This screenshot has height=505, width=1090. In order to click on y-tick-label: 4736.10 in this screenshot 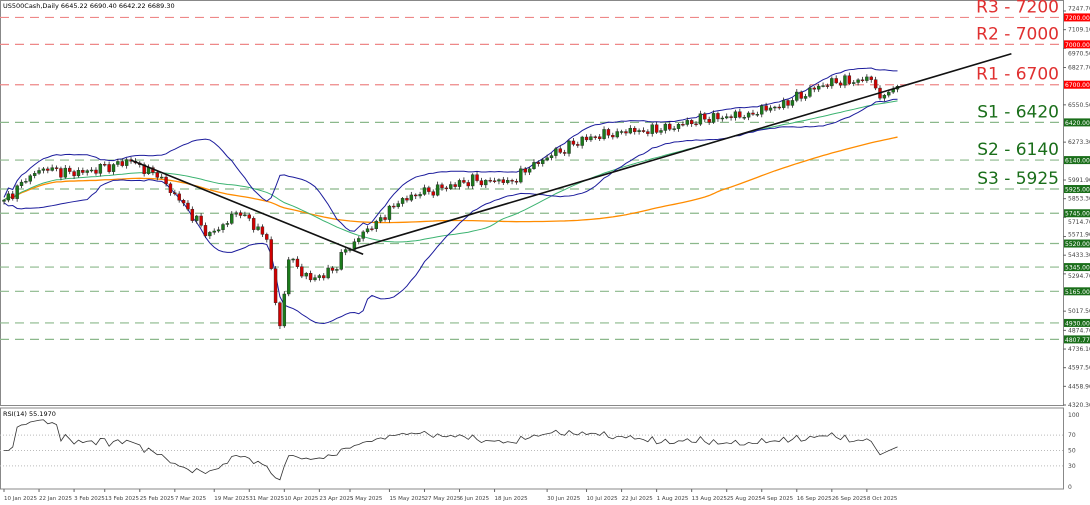, I will do `click(1079, 349)`.